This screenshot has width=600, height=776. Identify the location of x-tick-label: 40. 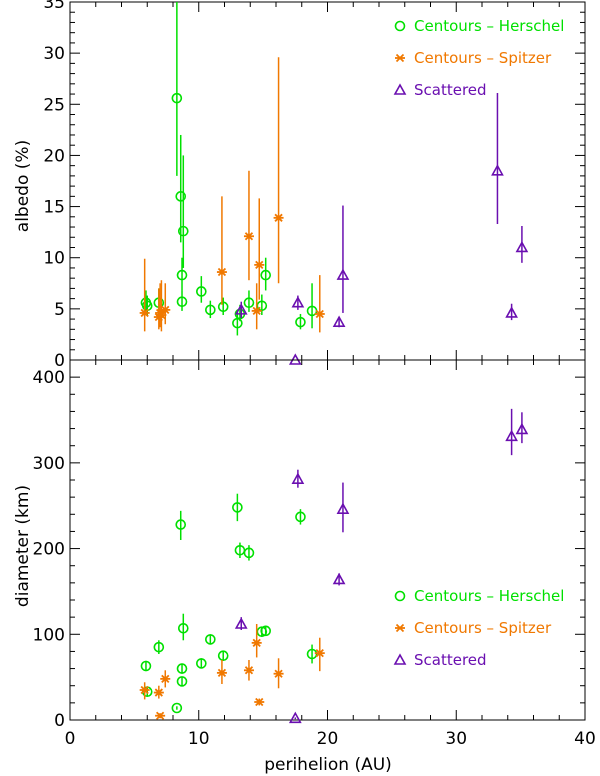
(585, 739).